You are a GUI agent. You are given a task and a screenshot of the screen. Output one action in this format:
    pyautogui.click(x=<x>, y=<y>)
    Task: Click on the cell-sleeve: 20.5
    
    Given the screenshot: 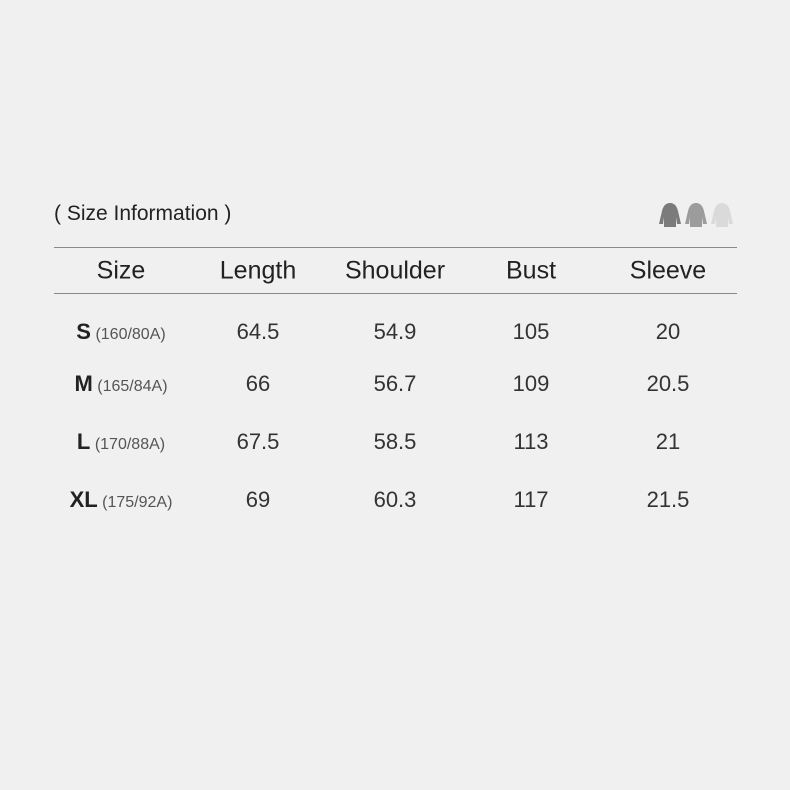 What is the action you would take?
    pyautogui.click(x=668, y=383)
    